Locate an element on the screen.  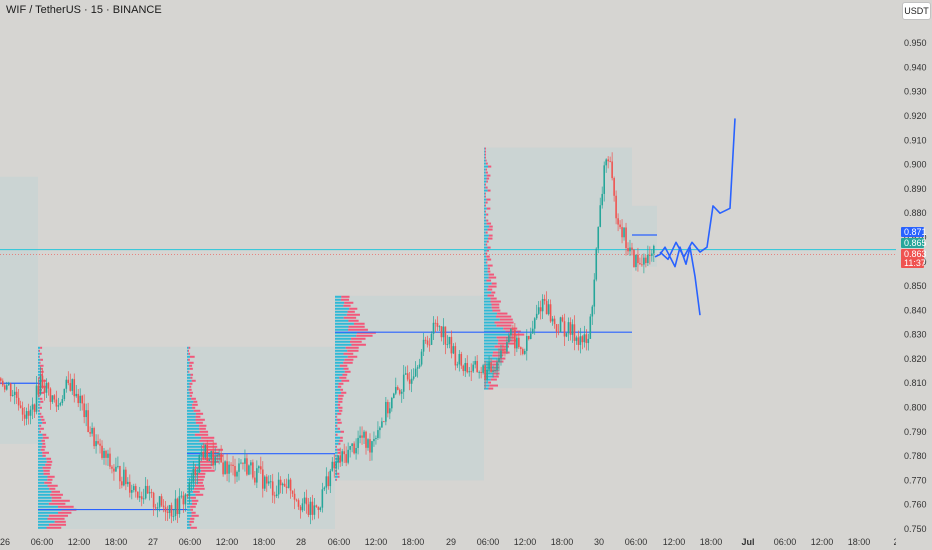
price-tick-label: 0.790 is located at coordinates (915, 432).